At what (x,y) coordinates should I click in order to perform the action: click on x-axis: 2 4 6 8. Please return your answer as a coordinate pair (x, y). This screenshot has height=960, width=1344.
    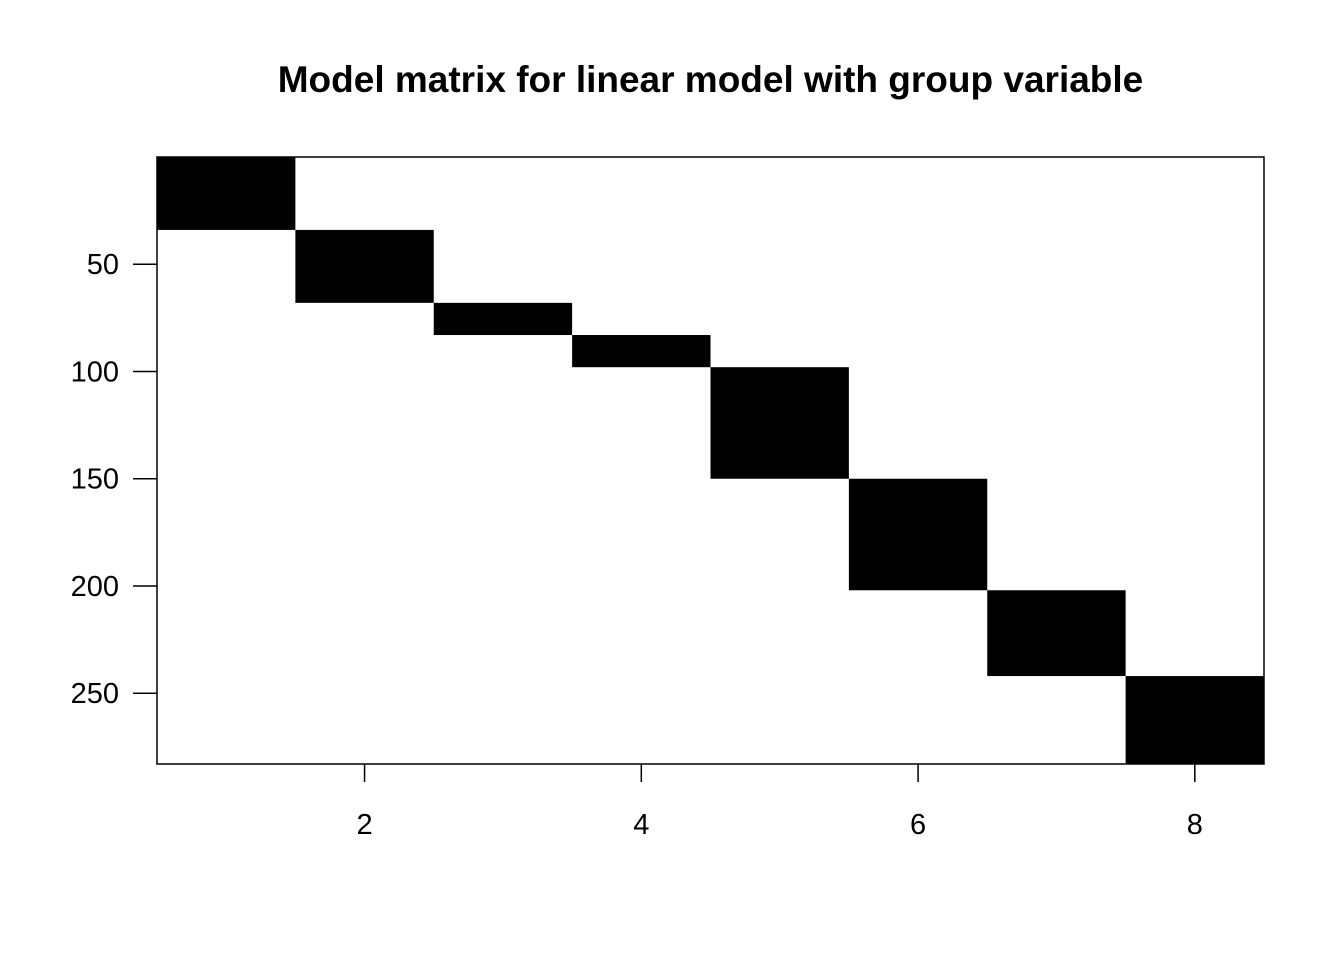
    Looking at the image, I should click on (779, 802).